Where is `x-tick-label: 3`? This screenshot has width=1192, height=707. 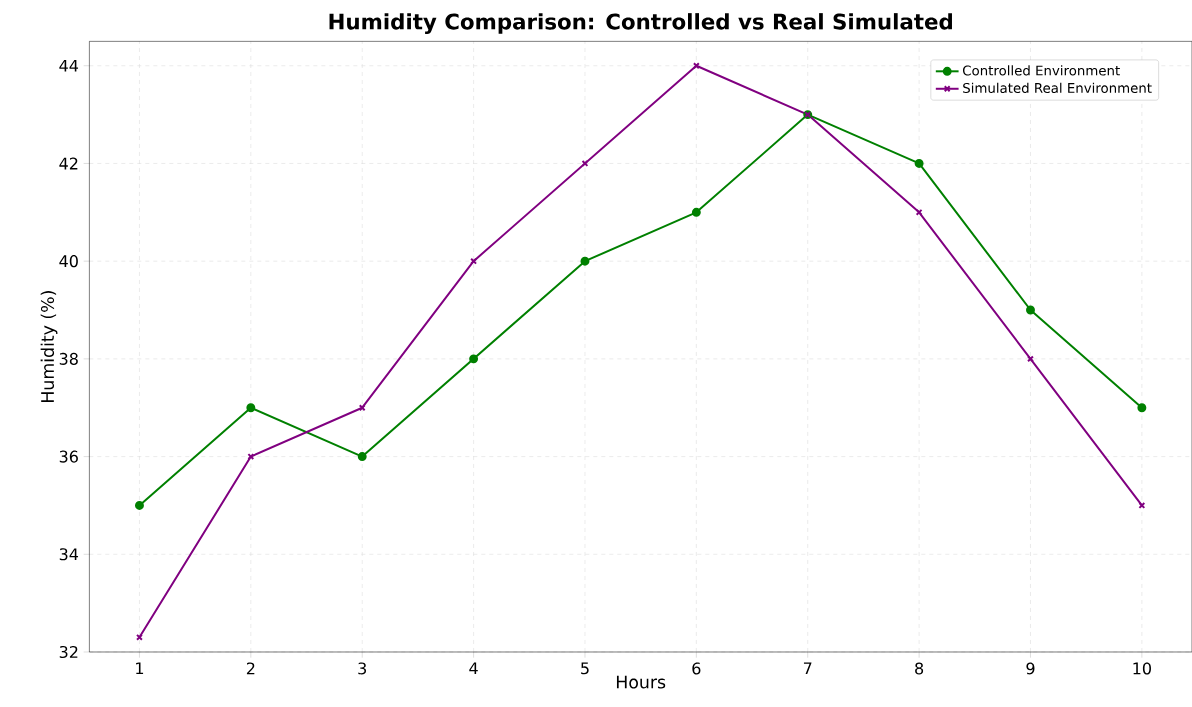
x-tick-label: 3 is located at coordinates (362, 668).